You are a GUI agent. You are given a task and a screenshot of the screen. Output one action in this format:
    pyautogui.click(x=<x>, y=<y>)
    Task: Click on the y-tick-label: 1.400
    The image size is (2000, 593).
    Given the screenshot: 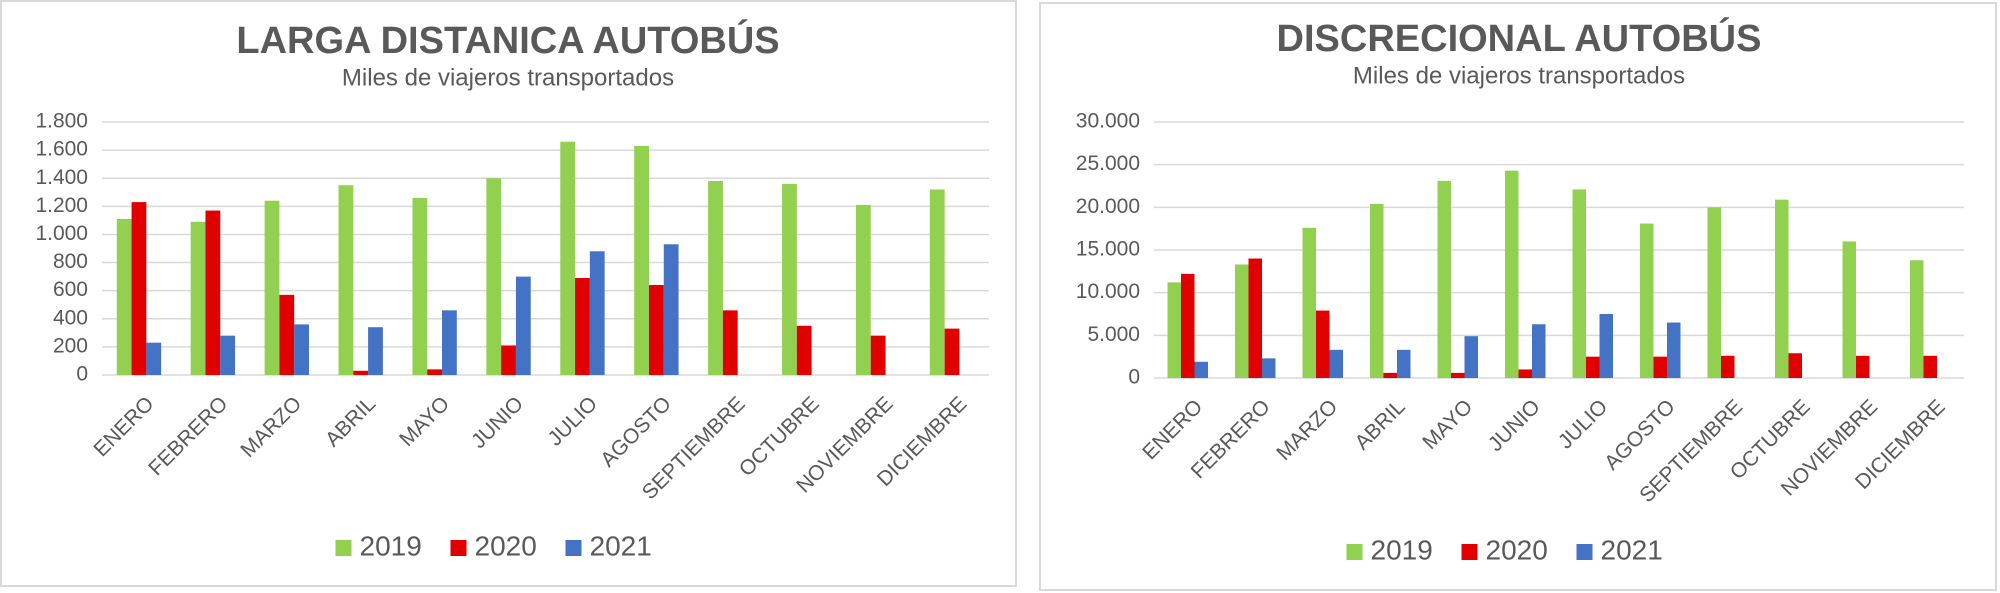 What is the action you would take?
    pyautogui.click(x=61, y=177)
    